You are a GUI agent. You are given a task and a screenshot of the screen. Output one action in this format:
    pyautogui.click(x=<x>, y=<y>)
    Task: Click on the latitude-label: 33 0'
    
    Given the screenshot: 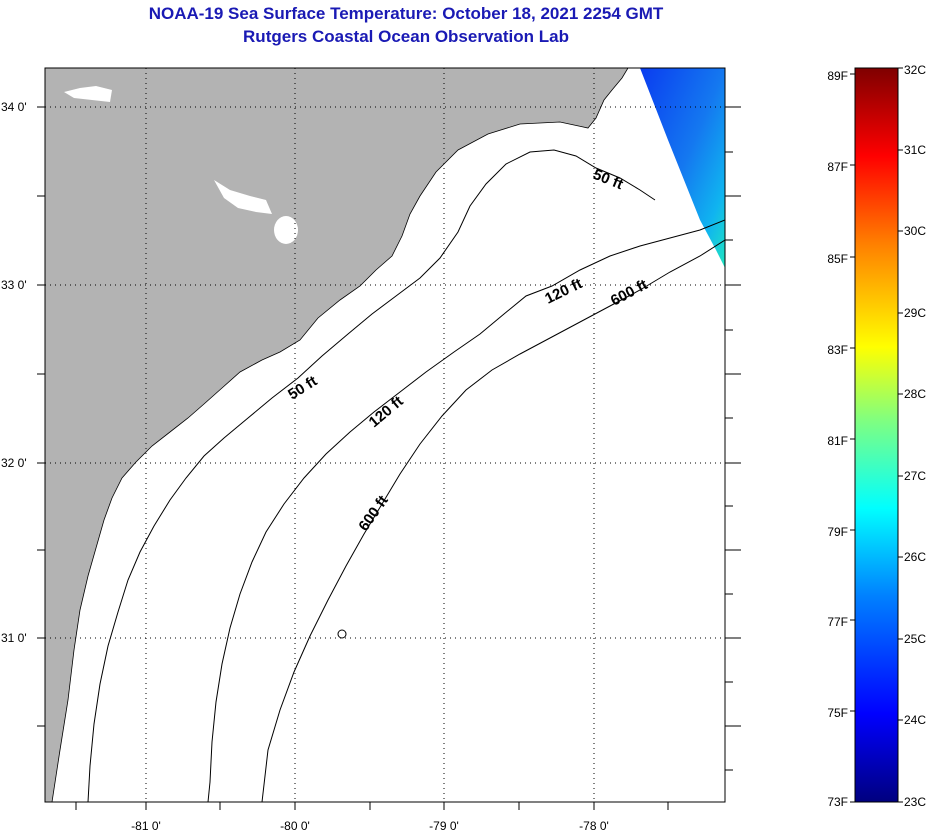 What is the action you would take?
    pyautogui.click(x=14, y=285)
    